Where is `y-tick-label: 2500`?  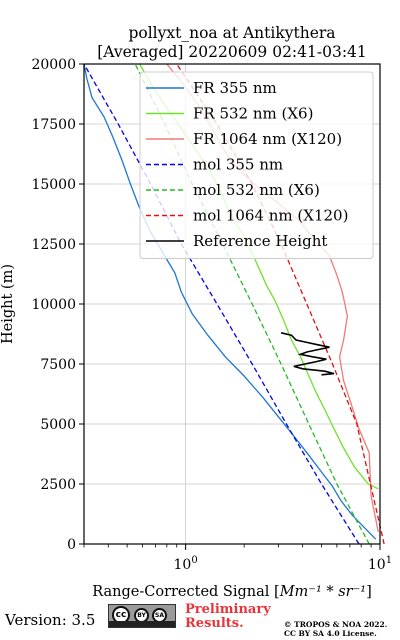 y-tick-label: 2500 is located at coordinates (58, 485).